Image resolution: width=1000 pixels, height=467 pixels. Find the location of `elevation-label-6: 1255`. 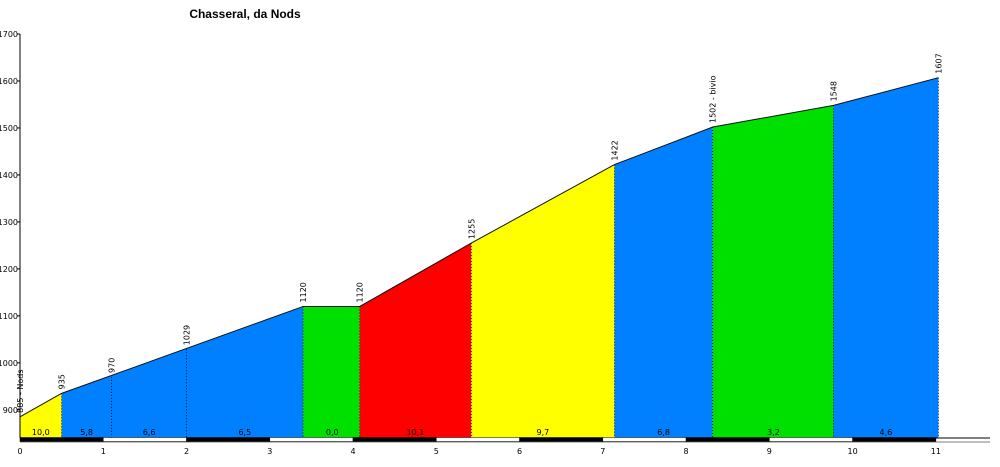

elevation-label-6: 1255 is located at coordinates (471, 229).